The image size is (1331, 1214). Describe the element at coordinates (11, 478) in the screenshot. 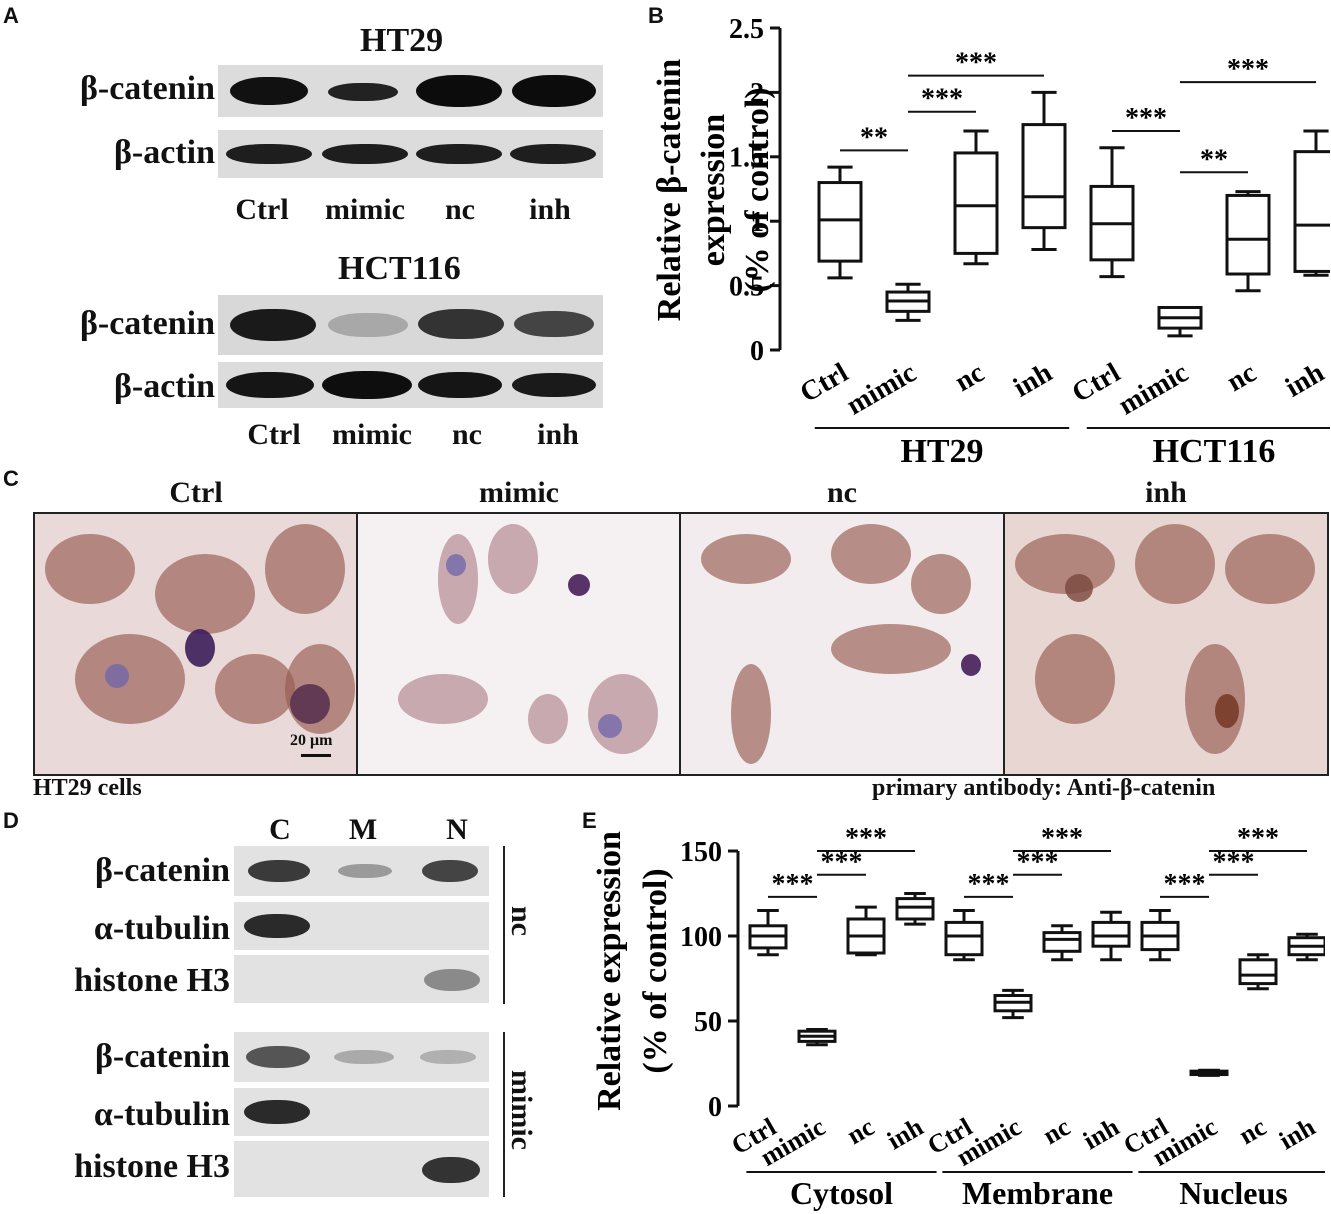

I see `panel-label-c: C` at that location.